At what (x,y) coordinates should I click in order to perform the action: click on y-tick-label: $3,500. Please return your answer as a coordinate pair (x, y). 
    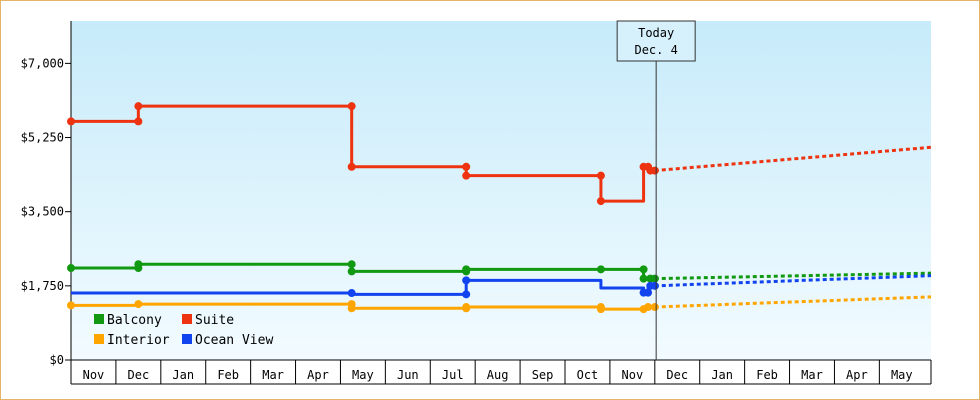
    Looking at the image, I should click on (42, 212).